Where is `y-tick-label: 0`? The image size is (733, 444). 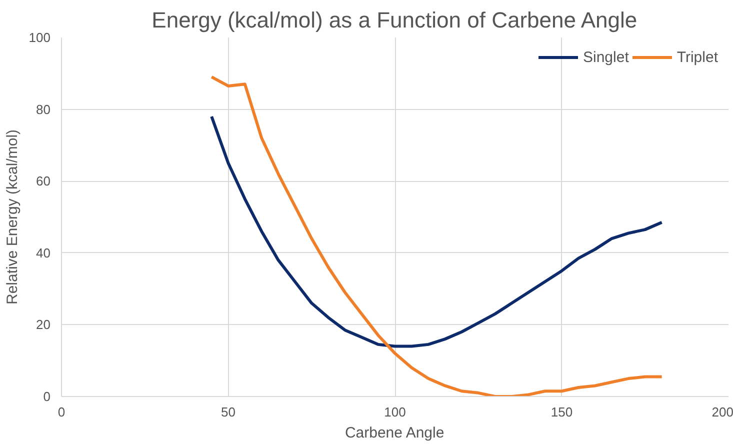 y-tick-label: 0 is located at coordinates (47, 396).